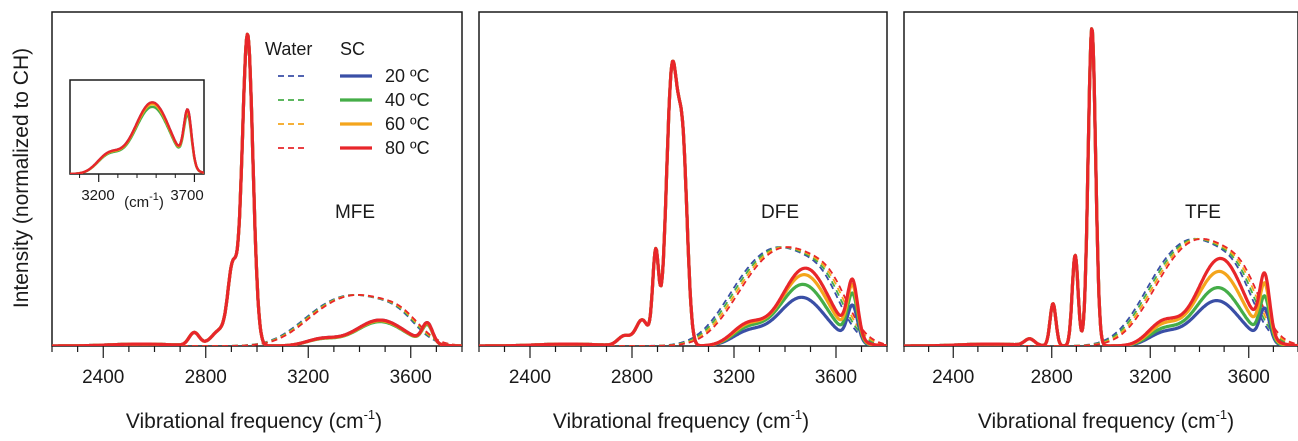  What do you see at coordinates (352, 49) in the screenshot?
I see `legend-header-sc: SC` at bounding box center [352, 49].